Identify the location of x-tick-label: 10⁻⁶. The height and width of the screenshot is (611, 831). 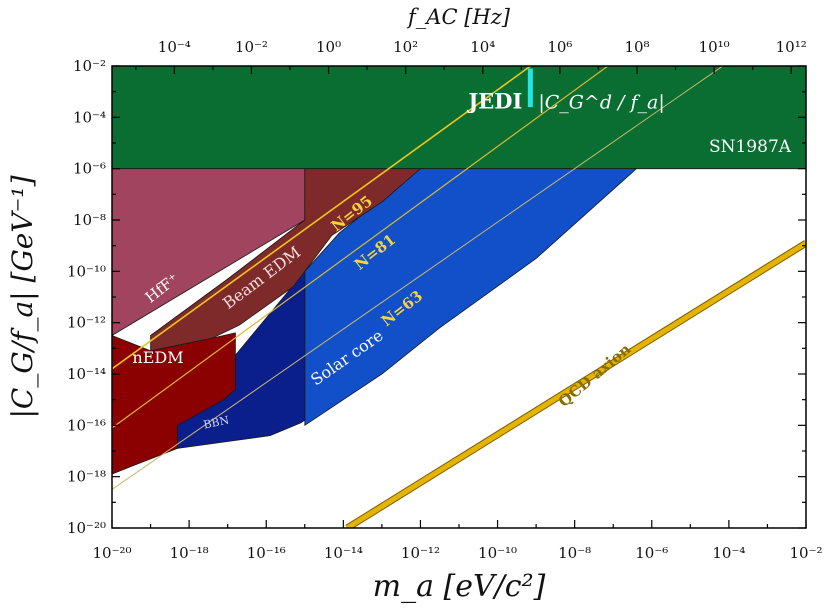
(651, 553).